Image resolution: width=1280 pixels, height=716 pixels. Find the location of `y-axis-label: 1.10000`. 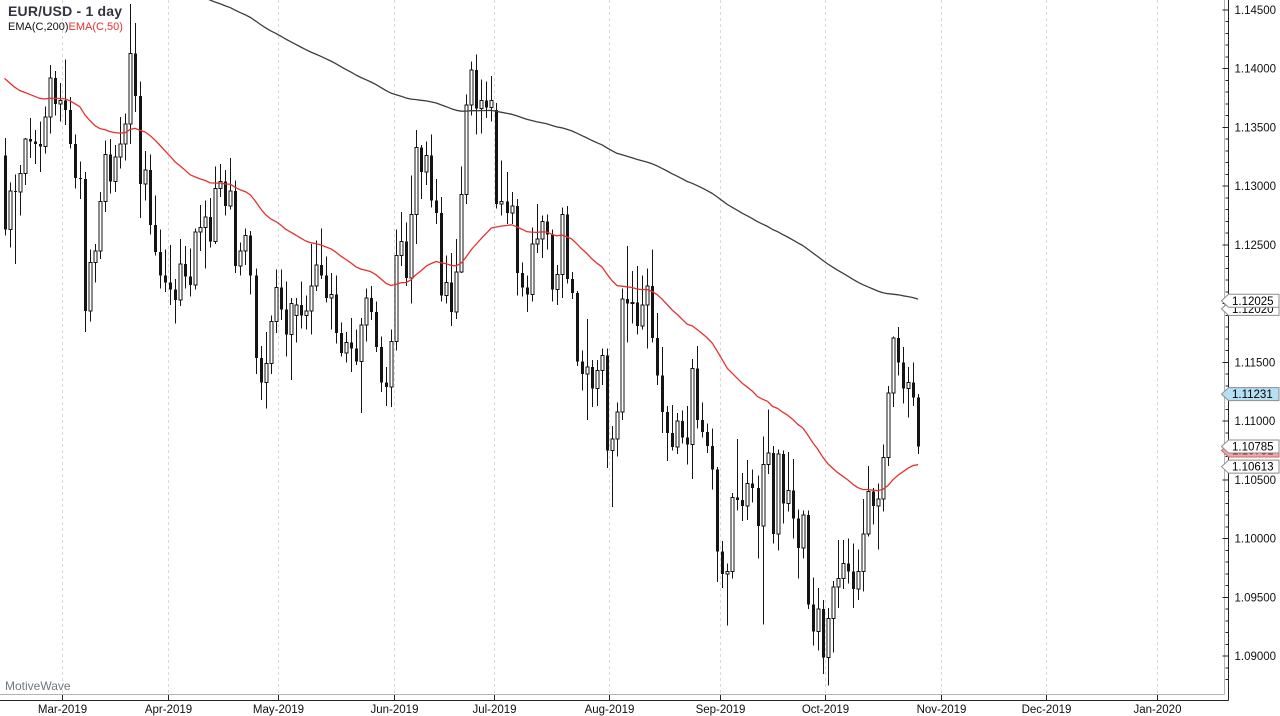

y-axis-label: 1.10000 is located at coordinates (1256, 540).